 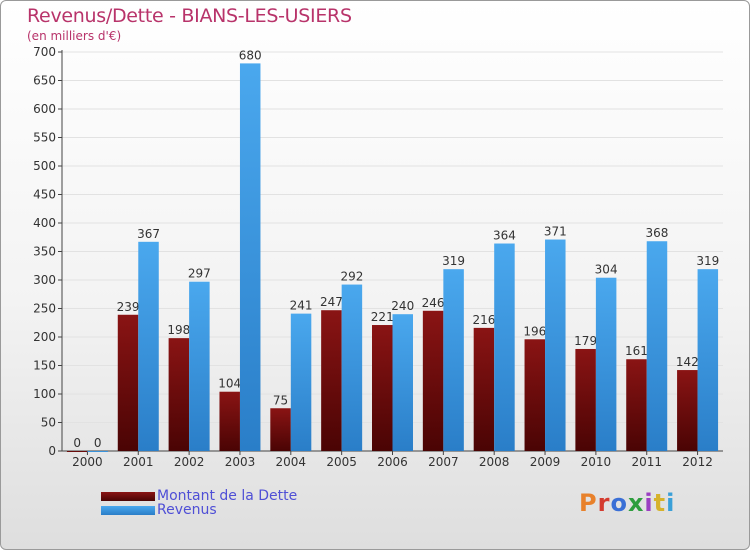 I want to click on x-tick-label: 2005, so click(x=341, y=462).